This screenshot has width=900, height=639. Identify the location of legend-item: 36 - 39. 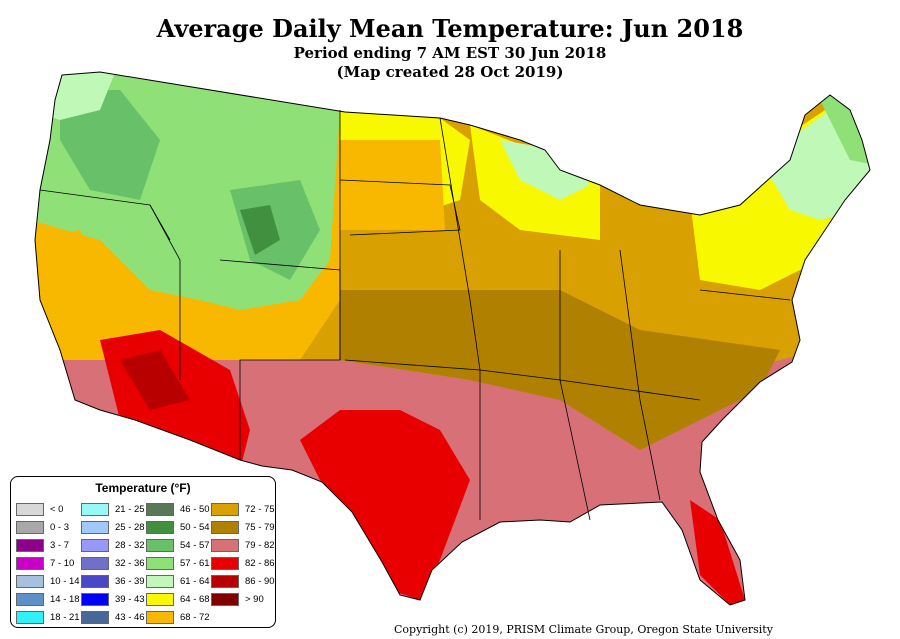
(113, 581).